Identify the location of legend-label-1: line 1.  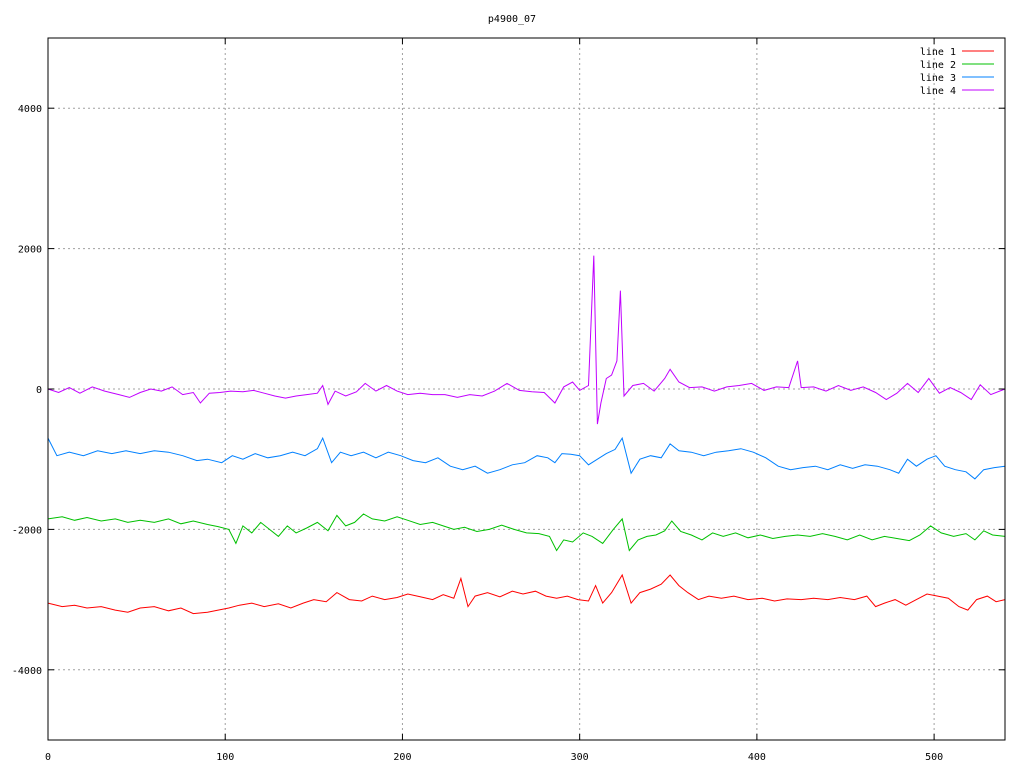
(938, 52).